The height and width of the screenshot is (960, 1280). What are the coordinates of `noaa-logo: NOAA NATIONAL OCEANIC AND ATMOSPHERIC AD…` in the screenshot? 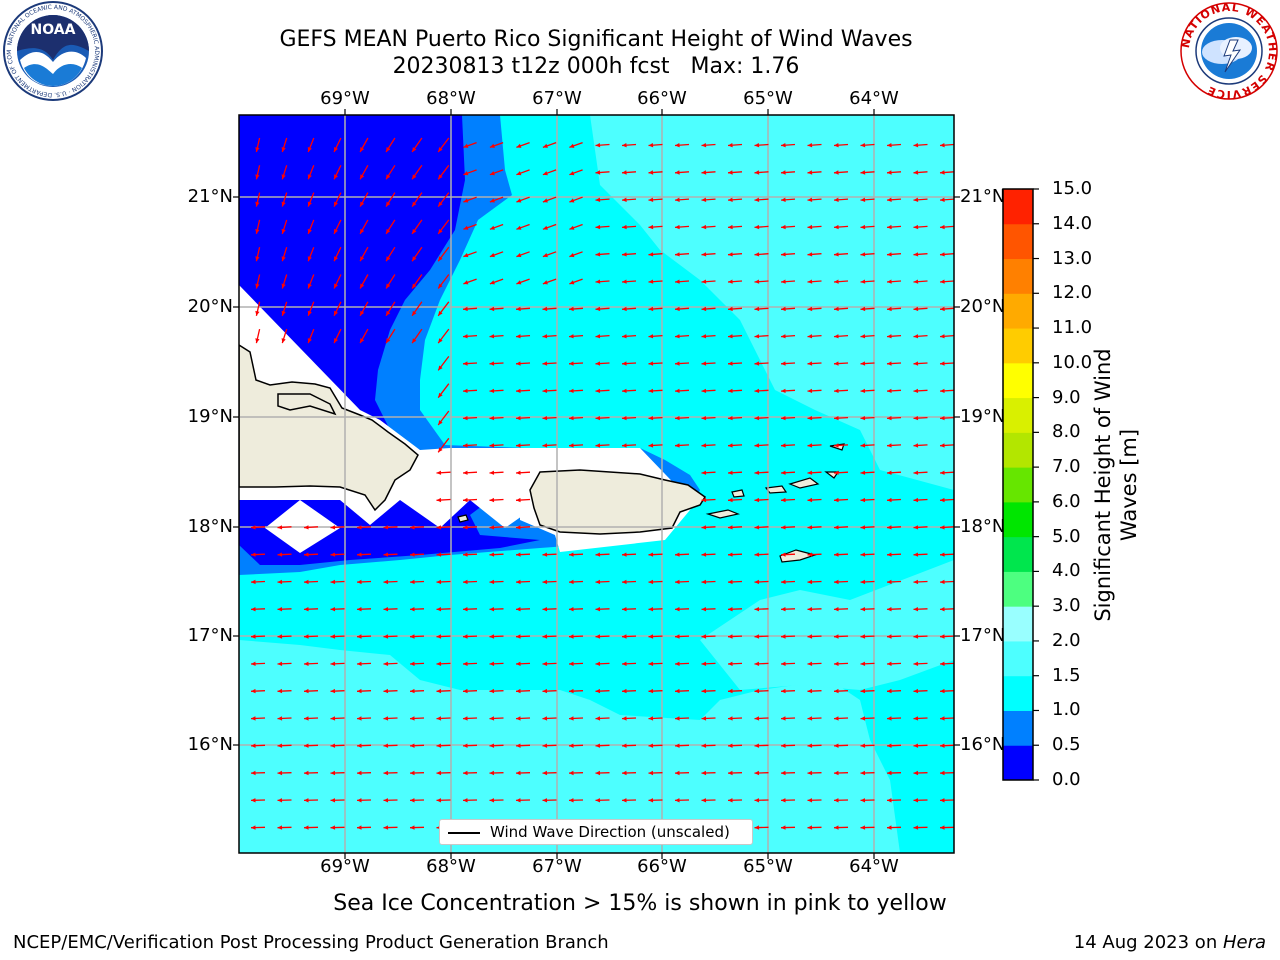 It's located at (52, 50).